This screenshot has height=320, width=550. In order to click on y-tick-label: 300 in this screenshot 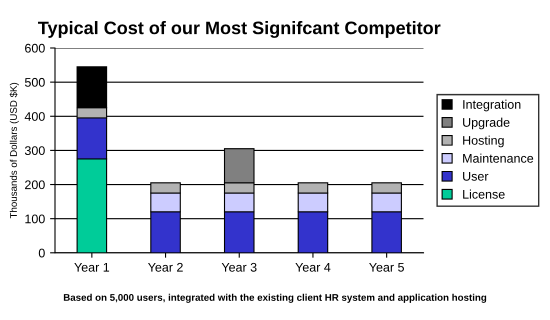, I will do `click(34, 151)`.